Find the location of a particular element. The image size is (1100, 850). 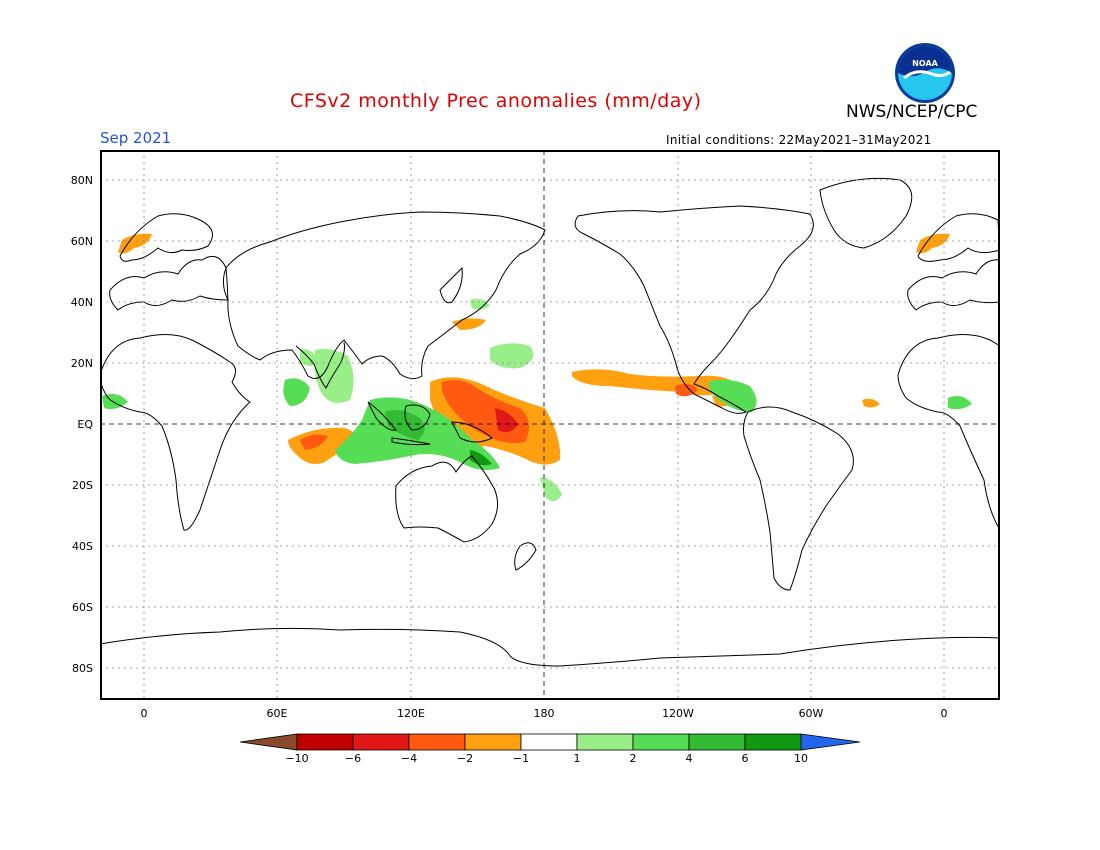

anomaly-central-pacific-core is located at coordinates (686, 390).